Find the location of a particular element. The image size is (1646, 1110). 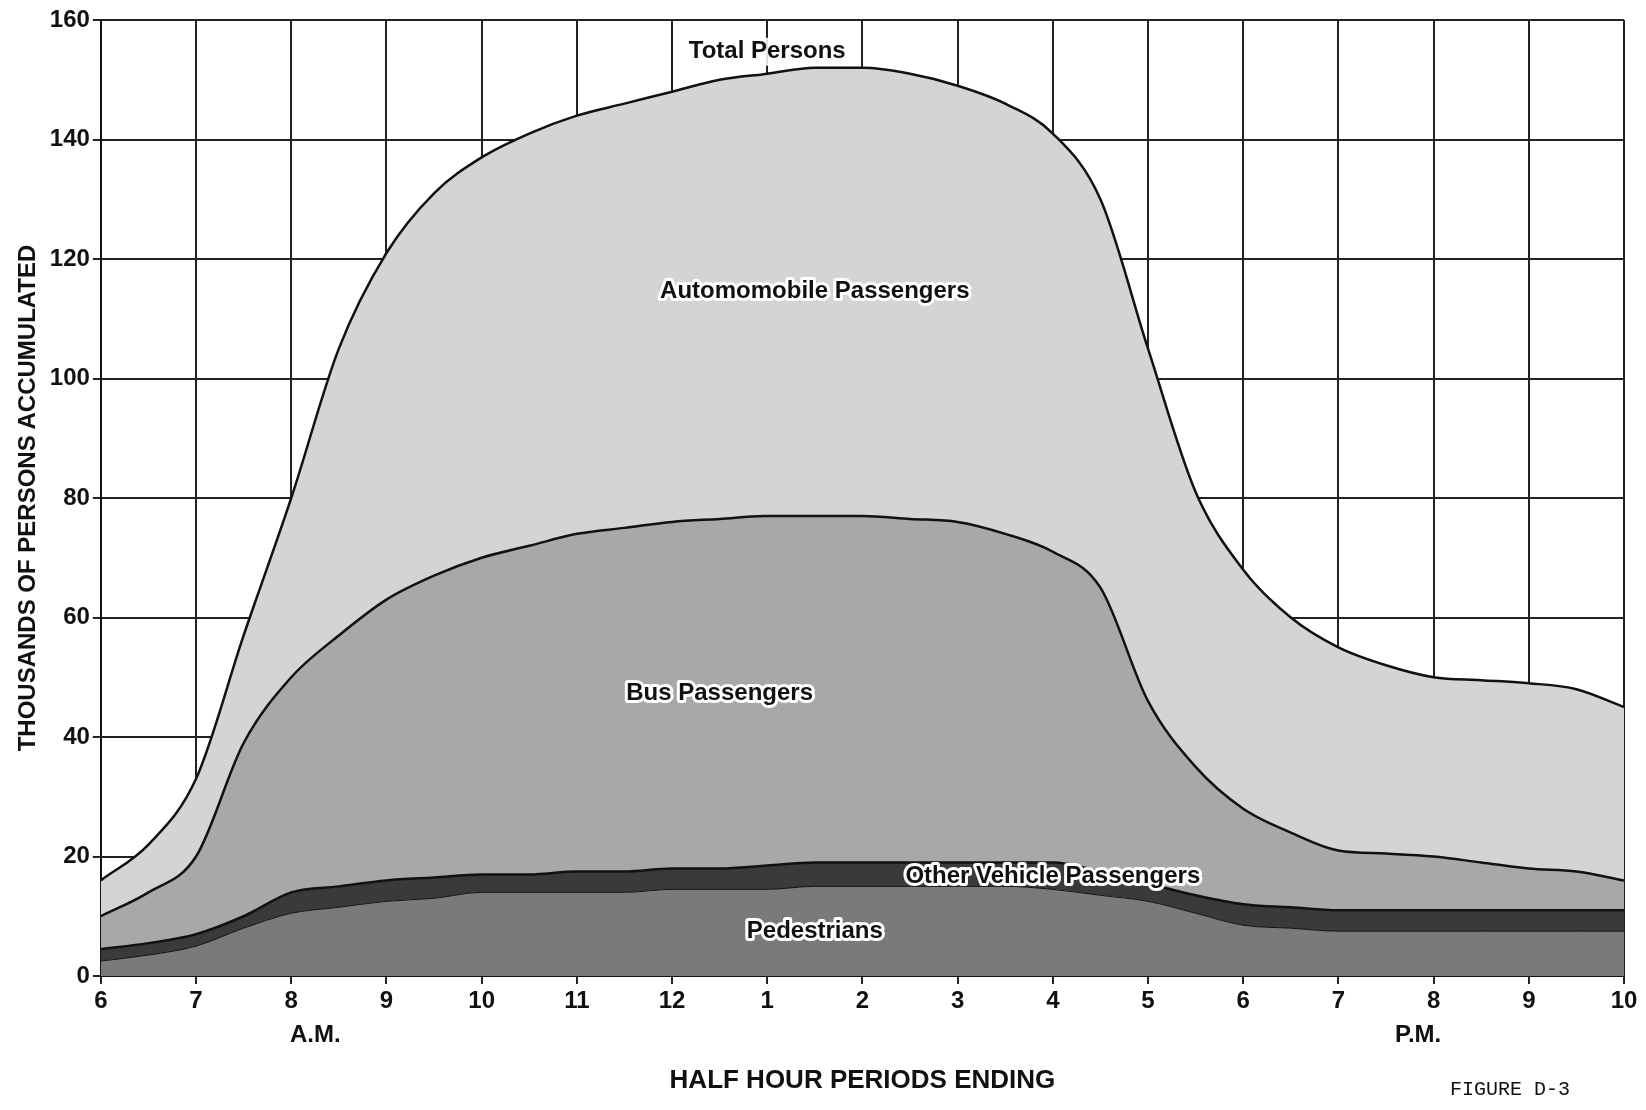

series-label: Pedestrians is located at coordinates (814, 929).